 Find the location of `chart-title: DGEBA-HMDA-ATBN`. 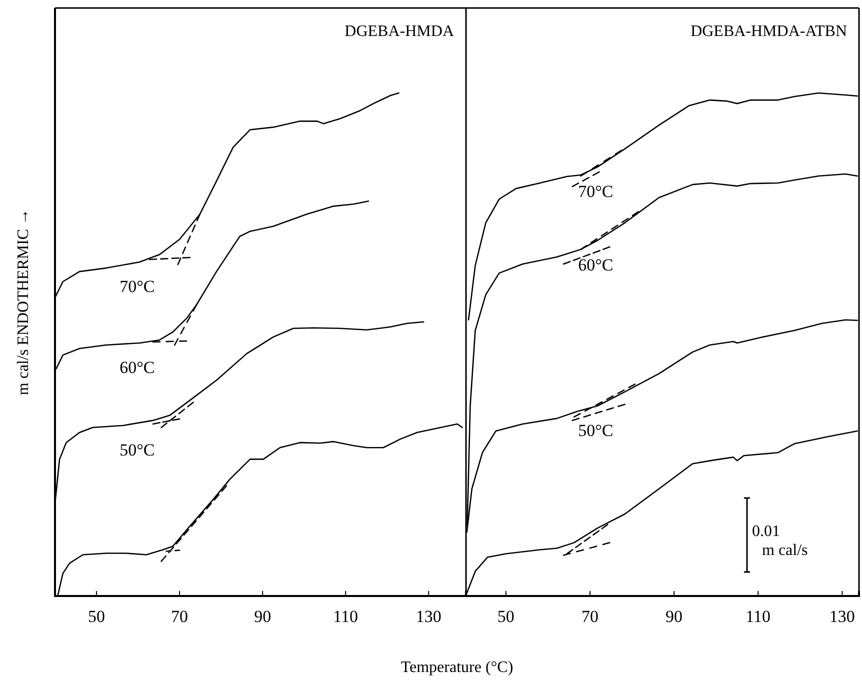

chart-title: DGEBA-HMDA-ATBN is located at coordinates (769, 31).